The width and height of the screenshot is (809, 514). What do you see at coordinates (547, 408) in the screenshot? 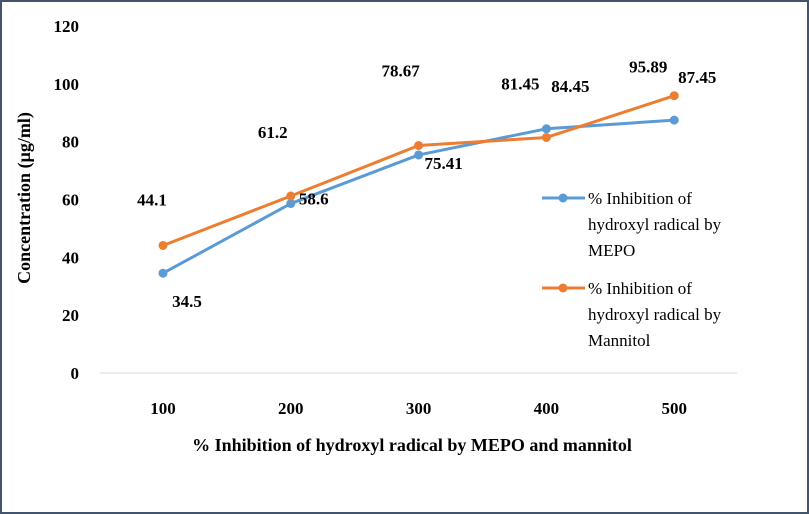
I see `x-tick-label: 400` at bounding box center [547, 408].